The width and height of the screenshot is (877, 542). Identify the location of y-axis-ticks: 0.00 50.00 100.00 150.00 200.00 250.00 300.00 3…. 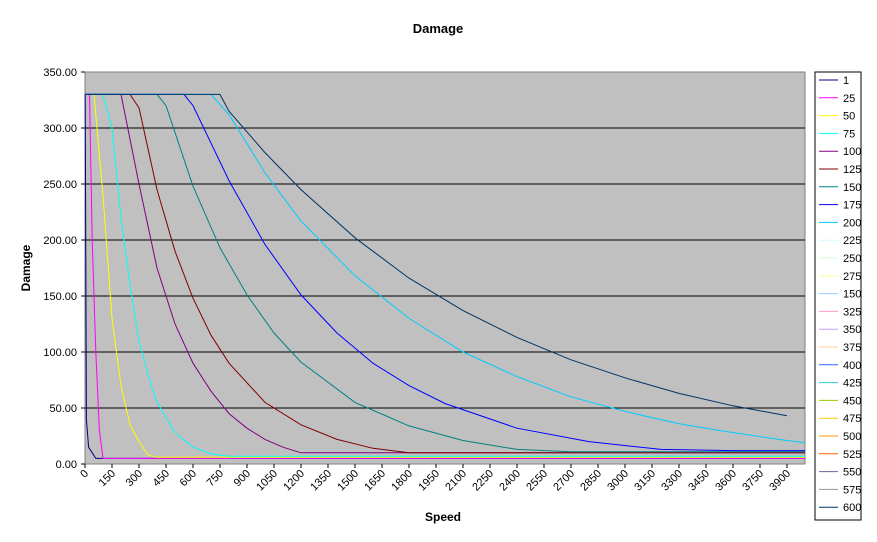
(64, 269).